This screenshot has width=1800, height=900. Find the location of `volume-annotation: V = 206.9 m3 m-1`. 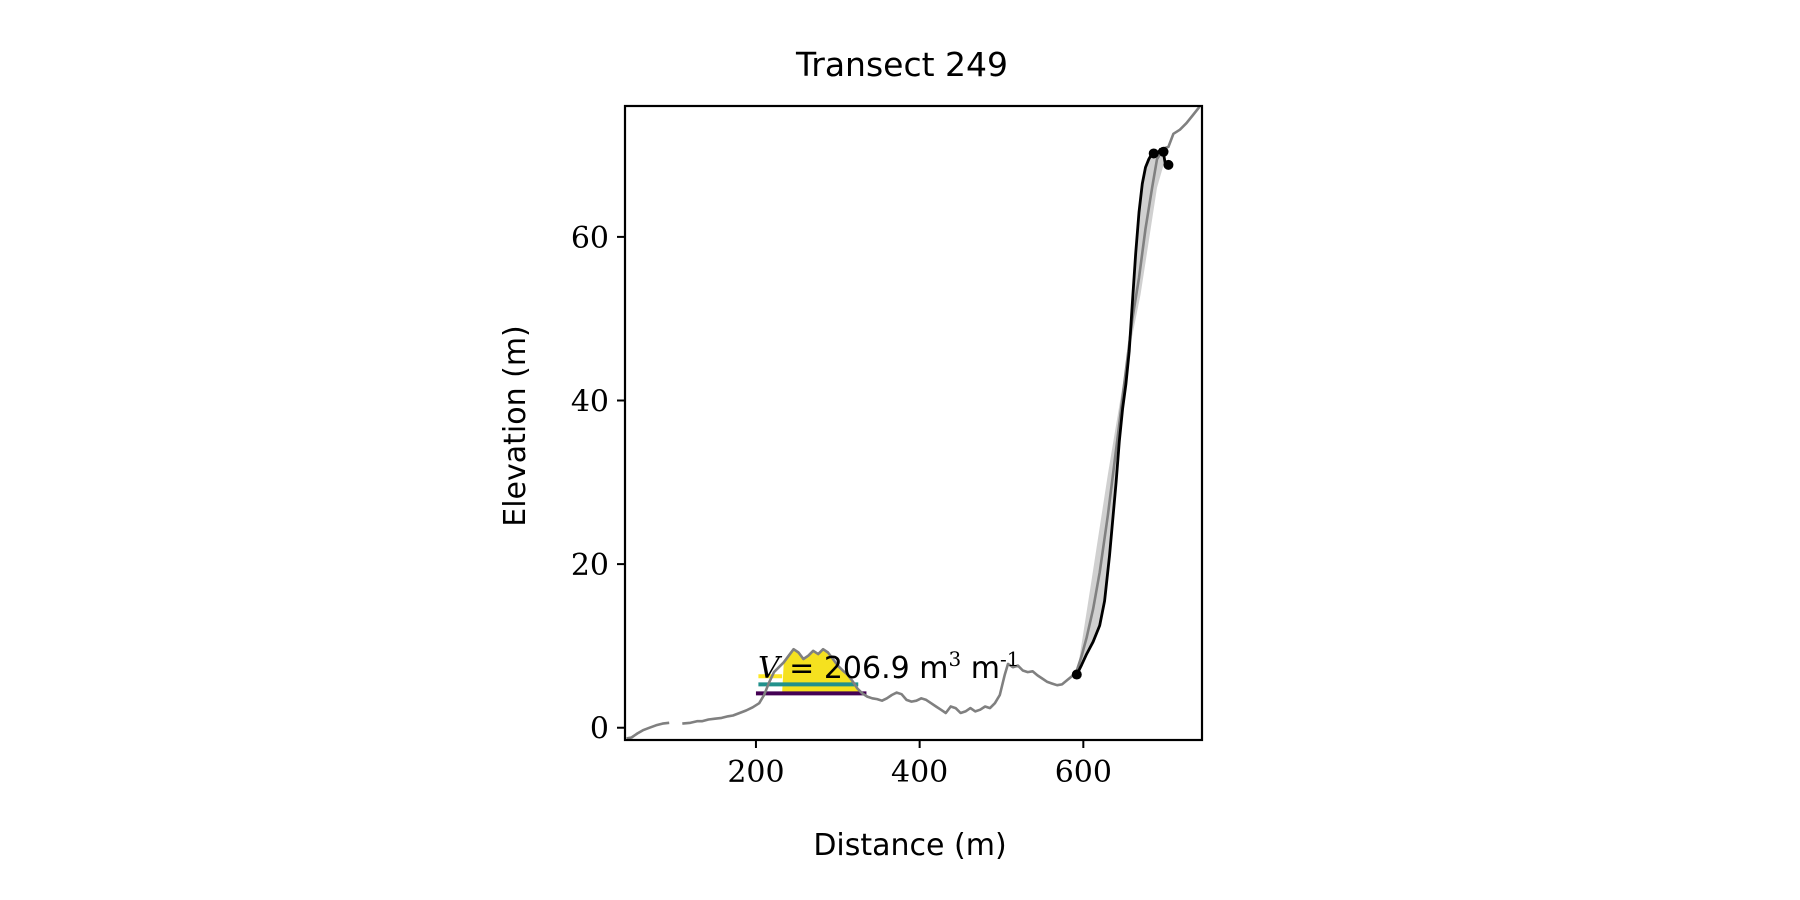

volume-annotation: V = 206.9 m3 m-1 is located at coordinates (889, 666).